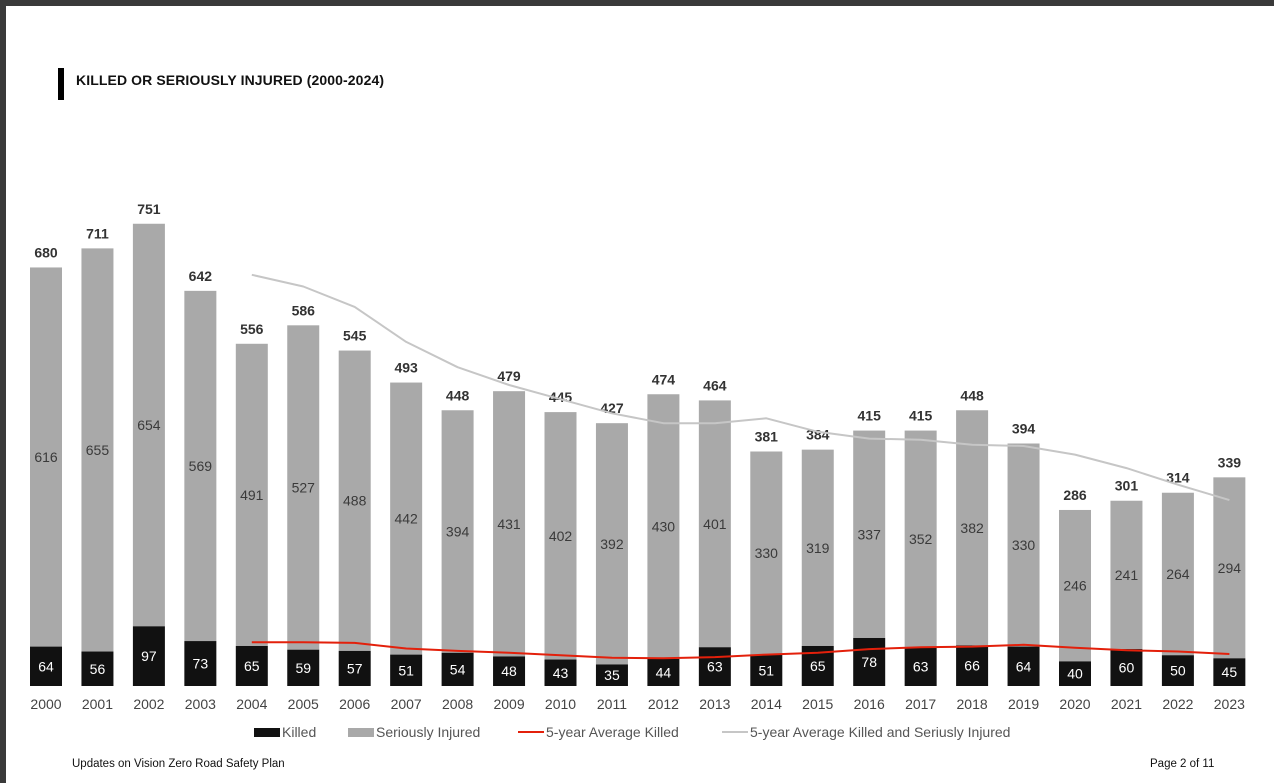 Image resolution: width=1274 pixels, height=783 pixels. I want to click on data-label-total: 301, so click(1127, 486).